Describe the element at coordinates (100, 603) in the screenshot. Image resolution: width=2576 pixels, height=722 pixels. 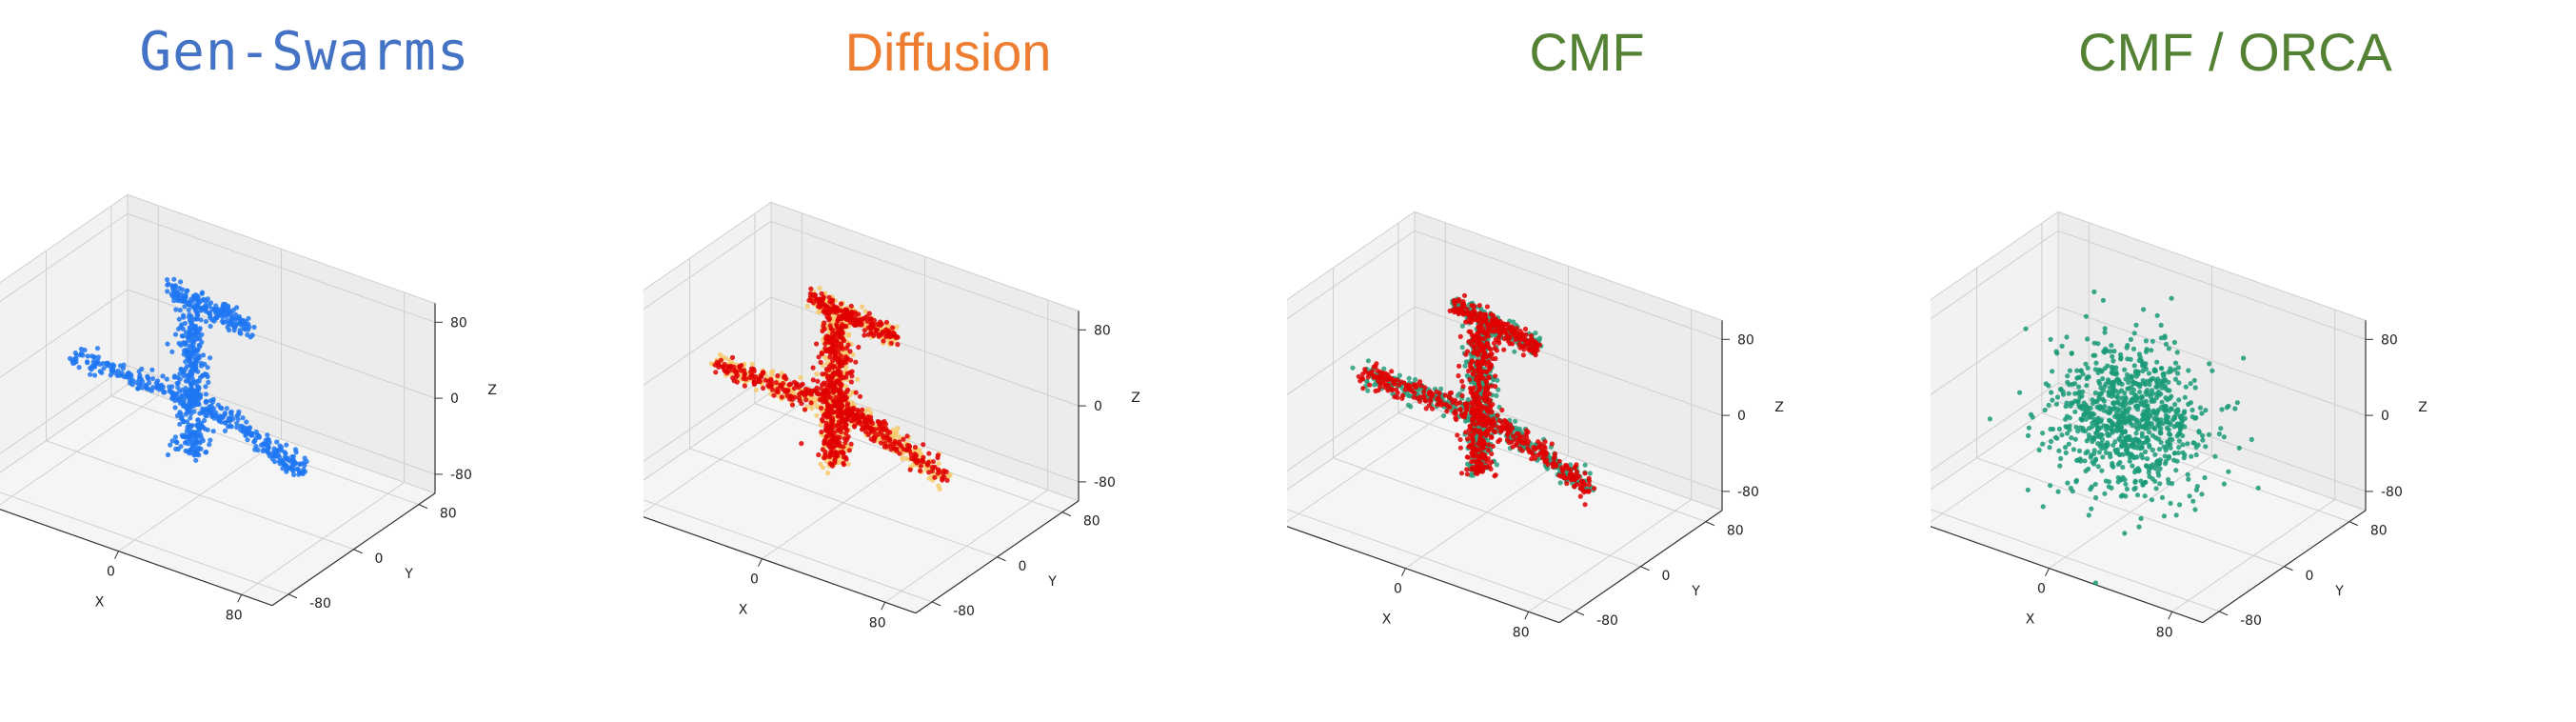
I see `axis-label: X` at that location.